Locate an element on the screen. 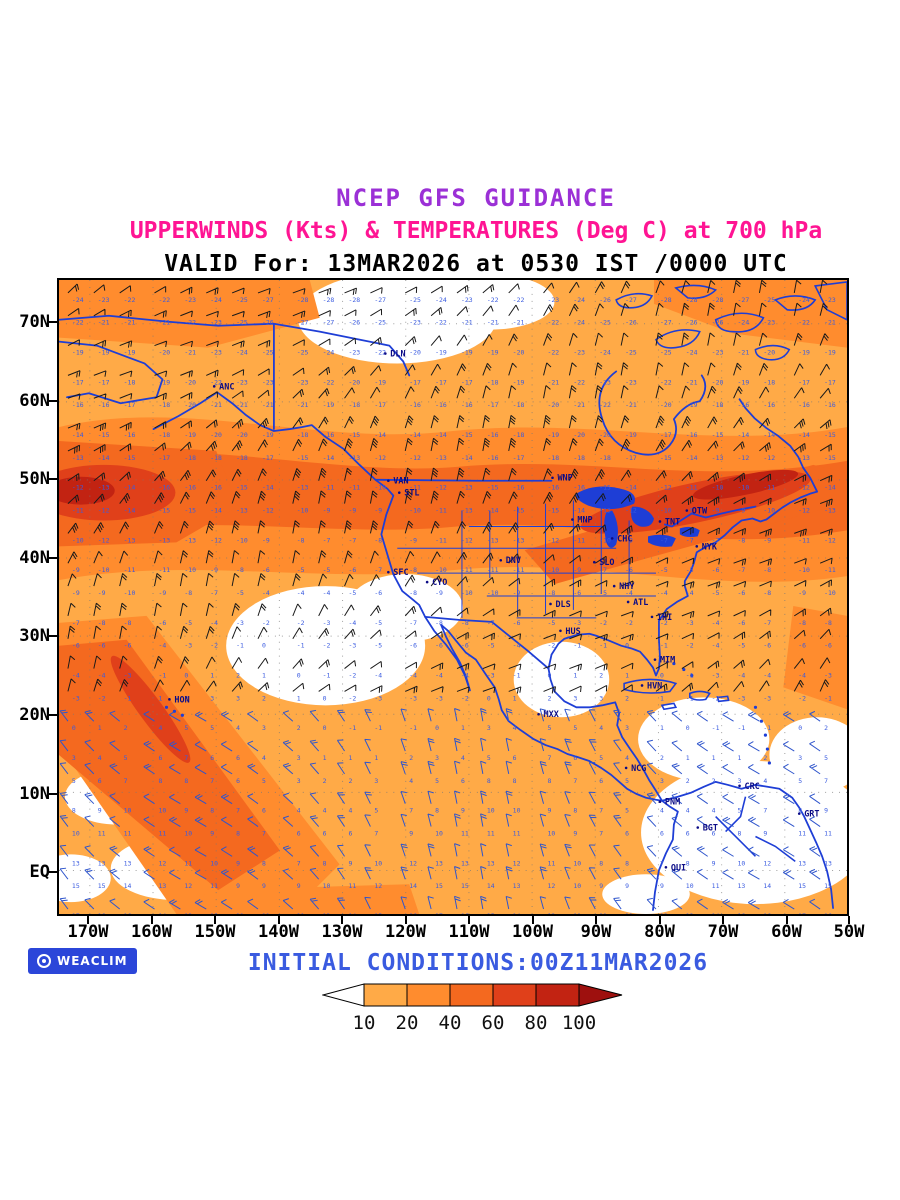  svg-text: HVN is located at coordinates (654, 685).